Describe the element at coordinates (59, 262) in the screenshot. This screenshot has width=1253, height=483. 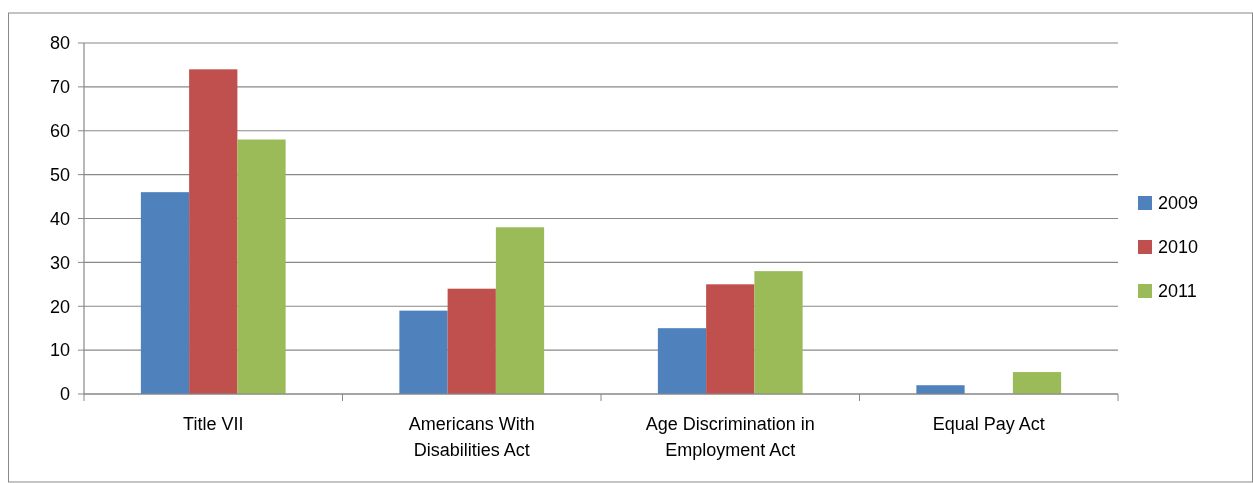
I see `y-tick-label: 30` at that location.